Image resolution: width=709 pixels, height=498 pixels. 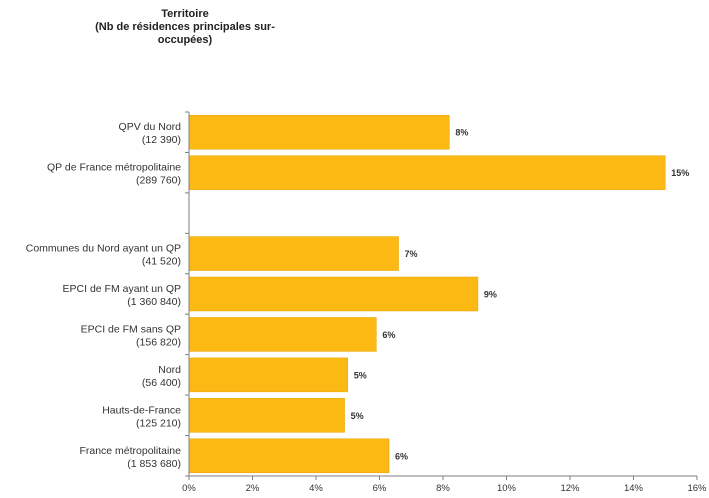 What do you see at coordinates (316, 488) in the screenshot?
I see `x-tick-label-2: 4%` at bounding box center [316, 488].